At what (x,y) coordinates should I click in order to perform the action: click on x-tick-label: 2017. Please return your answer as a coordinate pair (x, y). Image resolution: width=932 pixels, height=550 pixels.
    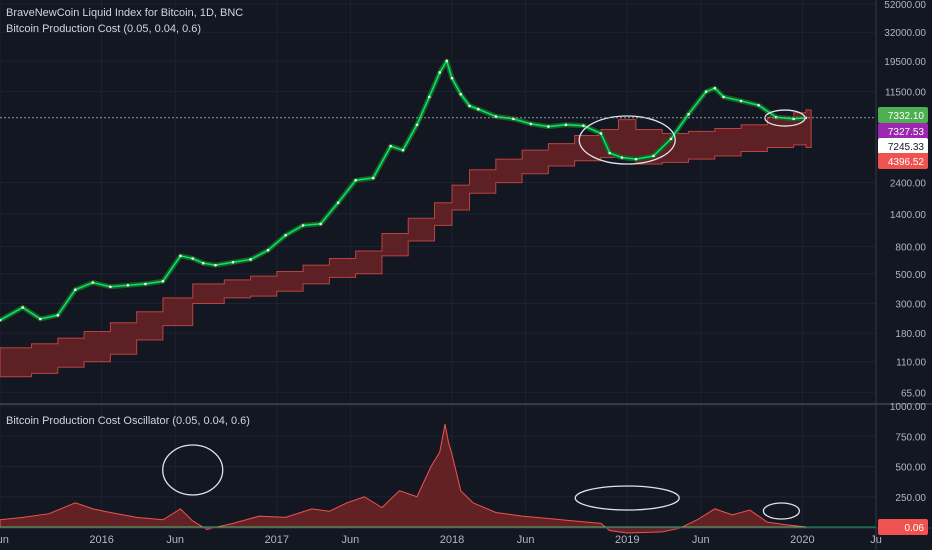
    Looking at the image, I should click on (277, 540).